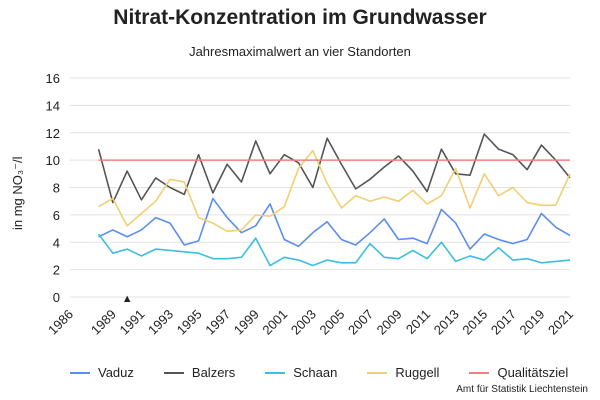  What do you see at coordinates (334, 250) in the screenshot?
I see `series-line-schaan` at bounding box center [334, 250].